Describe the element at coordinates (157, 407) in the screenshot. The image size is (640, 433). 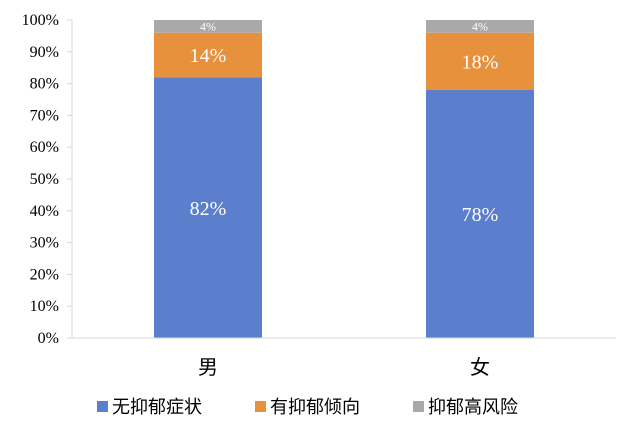
I see `legend-entry: 无抑郁症状` at that location.